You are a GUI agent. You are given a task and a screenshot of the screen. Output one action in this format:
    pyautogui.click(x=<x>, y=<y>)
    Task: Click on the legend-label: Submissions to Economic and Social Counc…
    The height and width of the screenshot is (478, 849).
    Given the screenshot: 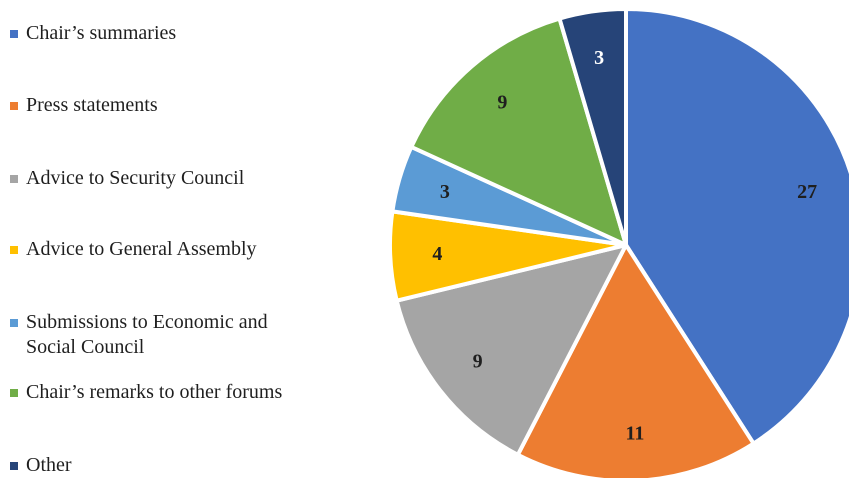 What is the action you would take?
    pyautogui.click(x=147, y=334)
    